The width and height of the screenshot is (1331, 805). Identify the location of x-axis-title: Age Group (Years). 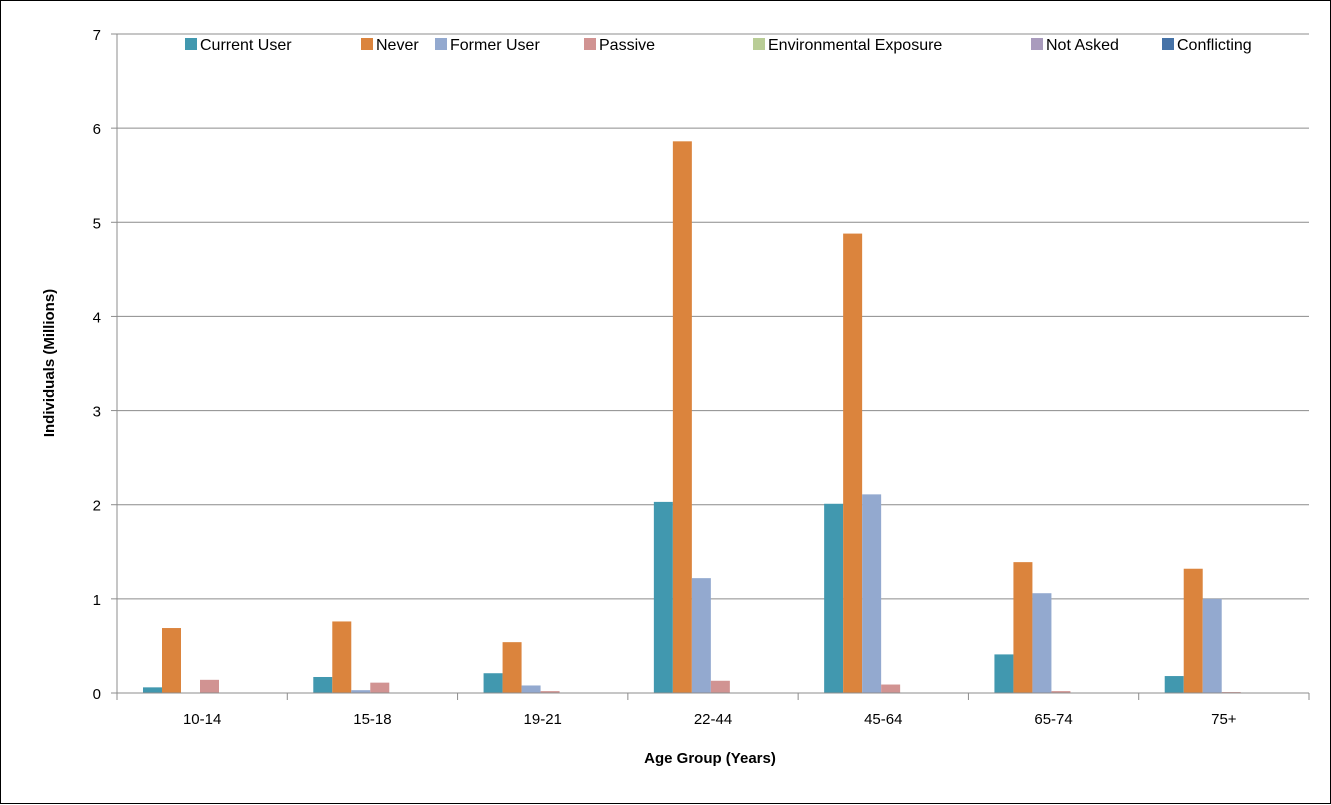
(710, 758).